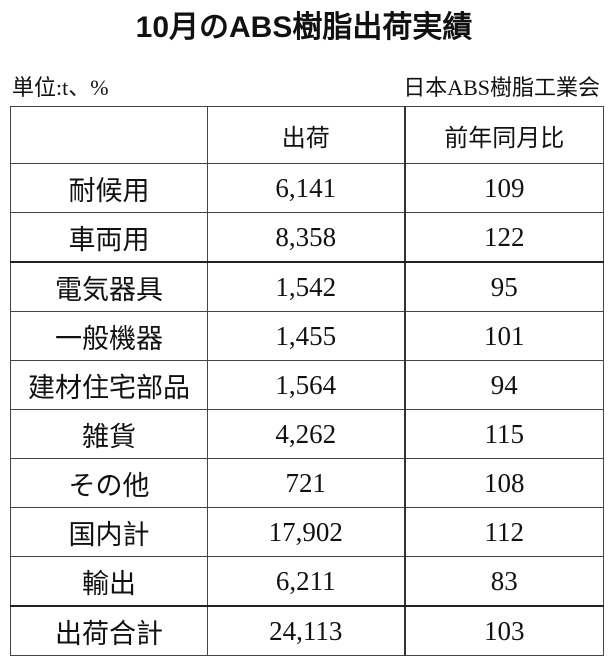 Image resolution: width=608 pixels, height=660 pixels. I want to click on yoy-value: 112, so click(504, 532).